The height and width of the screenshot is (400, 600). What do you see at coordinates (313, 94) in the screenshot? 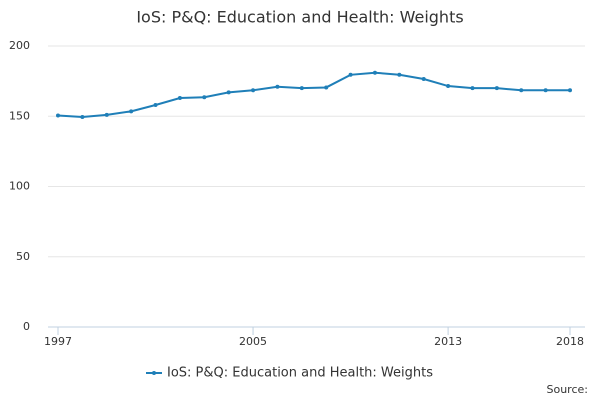
I see `data-line` at bounding box center [313, 94].